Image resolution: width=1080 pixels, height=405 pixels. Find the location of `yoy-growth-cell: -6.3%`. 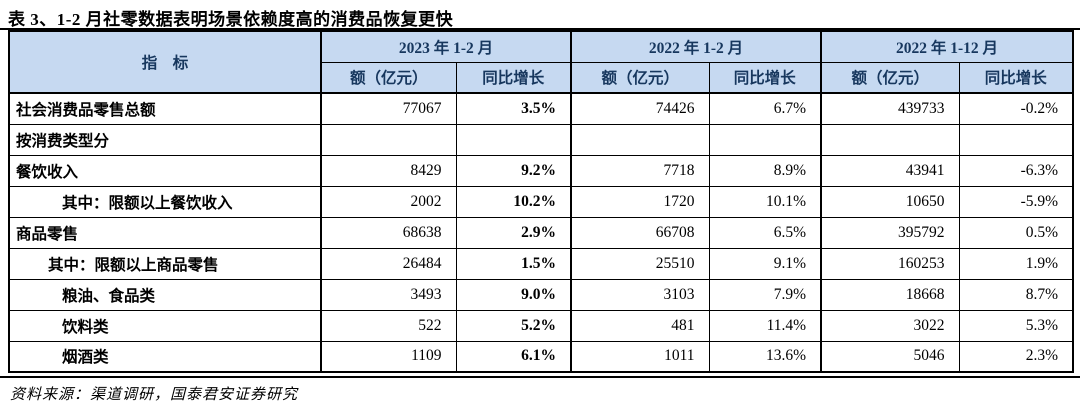

yoy-growth-cell: -6.3% is located at coordinates (1016, 170).